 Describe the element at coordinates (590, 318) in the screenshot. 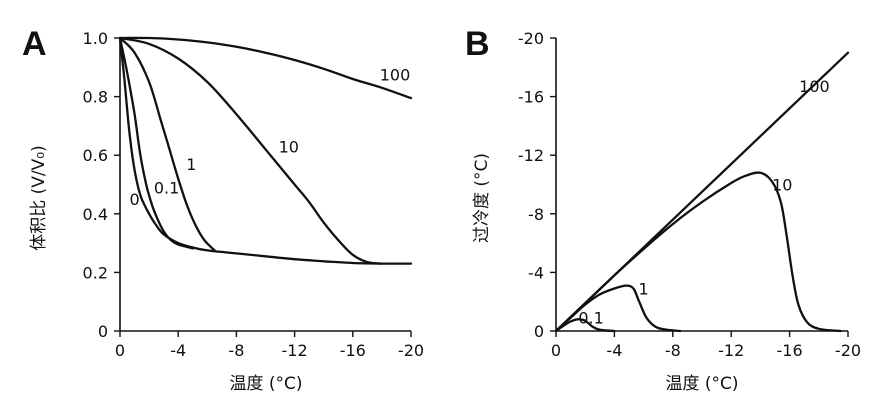

I see `panel-b-curve-label: 0.1` at that location.